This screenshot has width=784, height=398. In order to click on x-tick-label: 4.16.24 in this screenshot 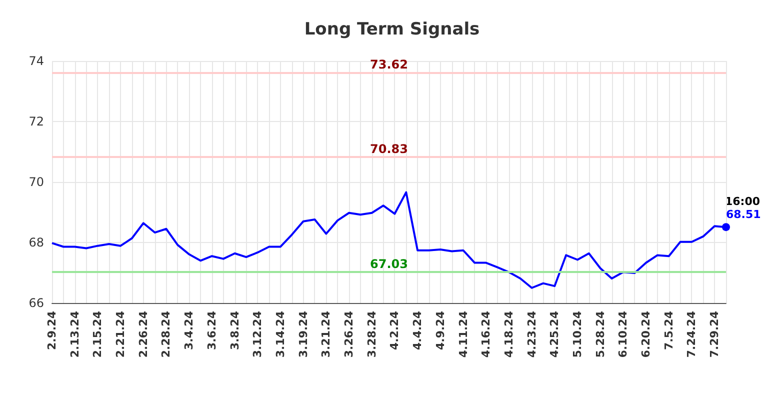, I will do `click(486, 334)`.